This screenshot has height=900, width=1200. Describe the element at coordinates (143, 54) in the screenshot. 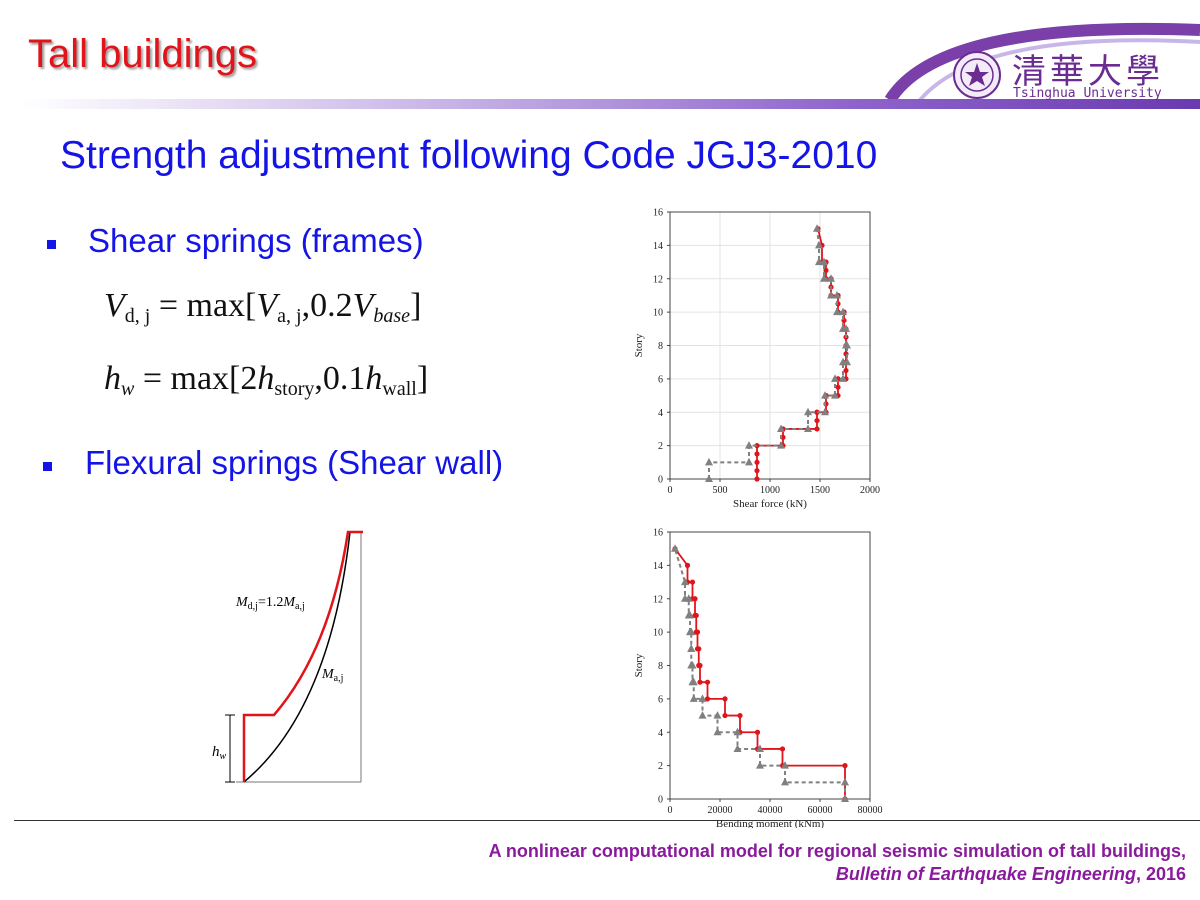

I see `slide-title: Tall buildings` at that location.